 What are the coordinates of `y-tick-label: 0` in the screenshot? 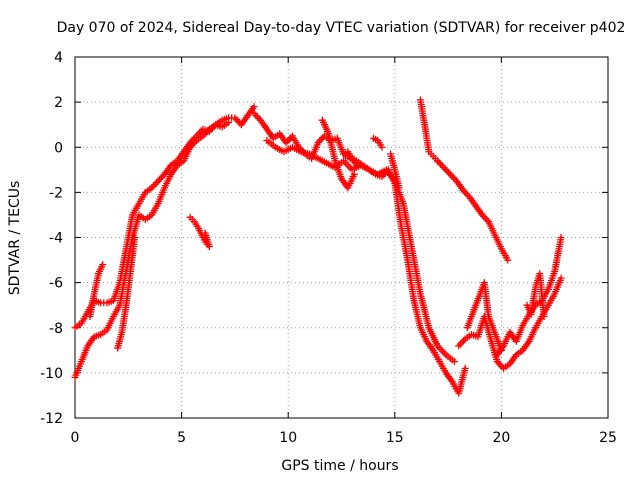 It's located at (58, 148).